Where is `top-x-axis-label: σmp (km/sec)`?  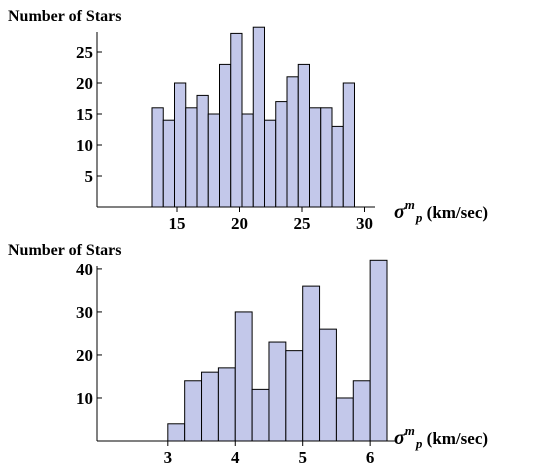
top-x-axis-label: σmp (km/sec) is located at coordinates (441, 211).